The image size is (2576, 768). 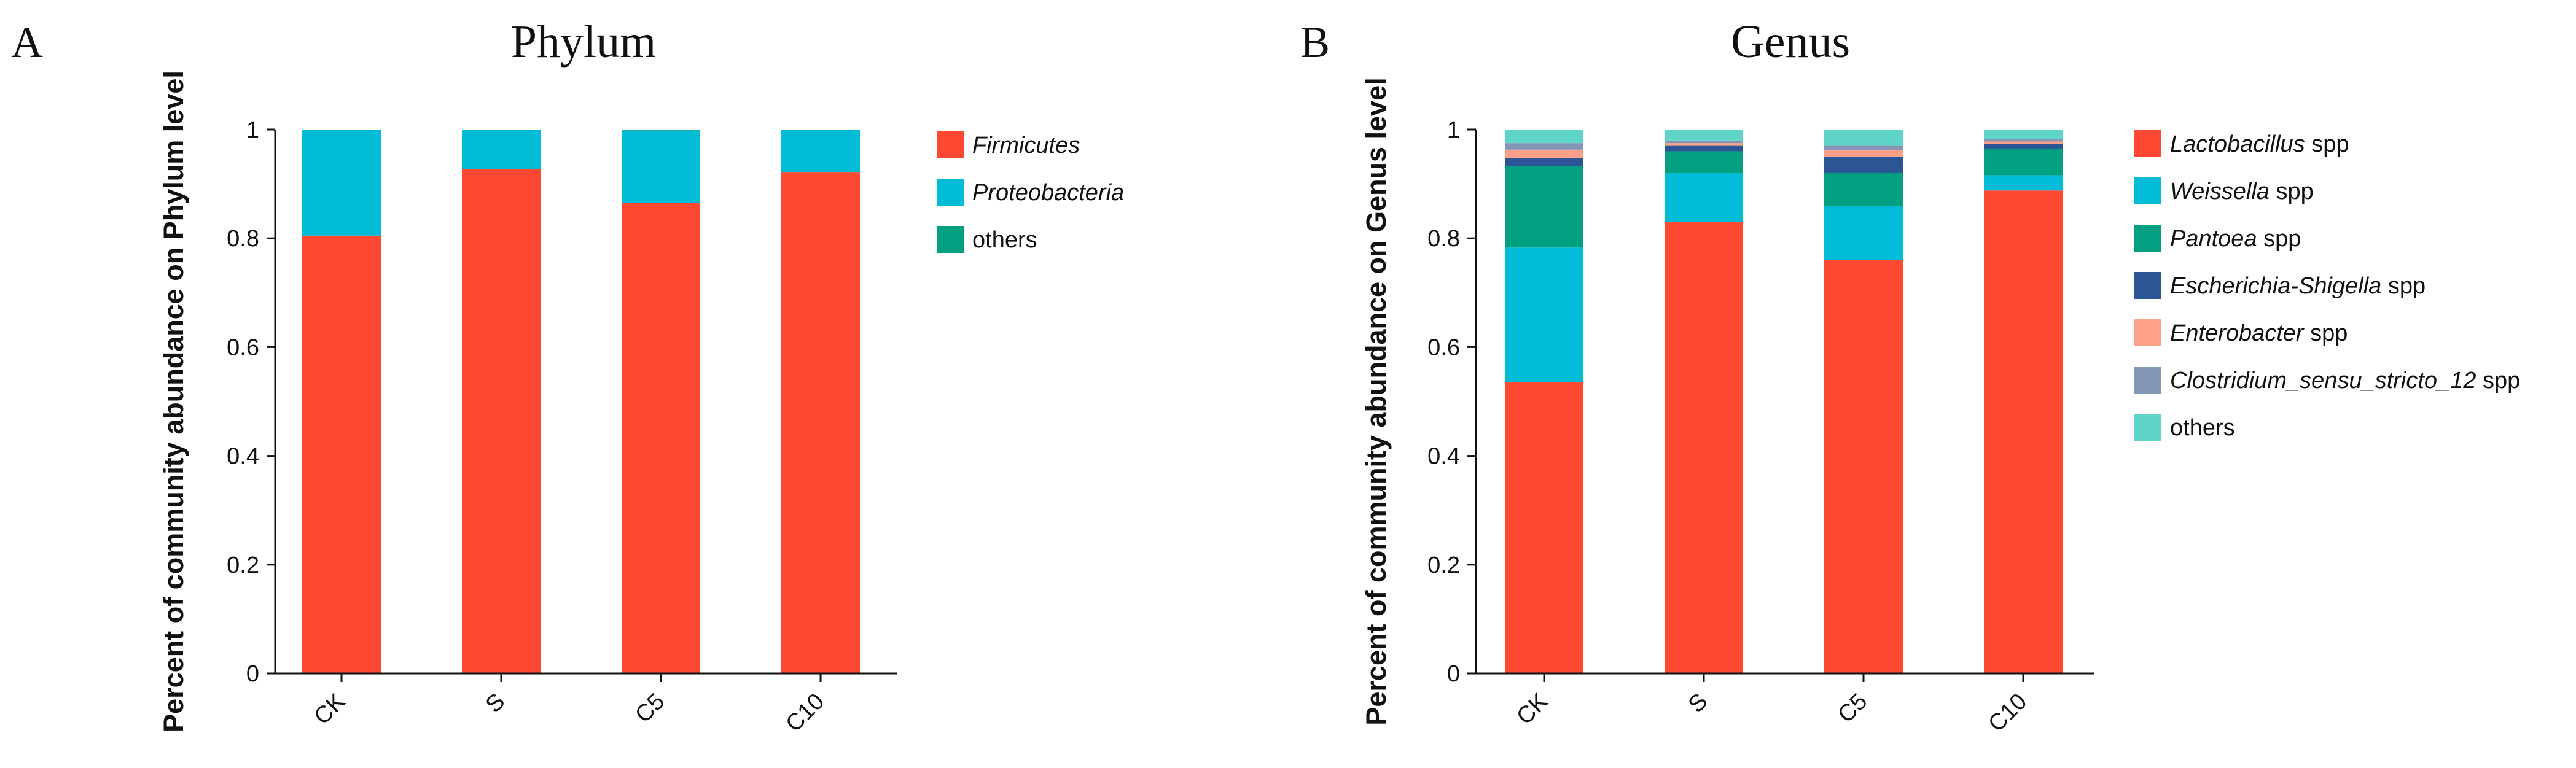 I want to click on panel-a-title: Phylum, so click(x=584, y=42).